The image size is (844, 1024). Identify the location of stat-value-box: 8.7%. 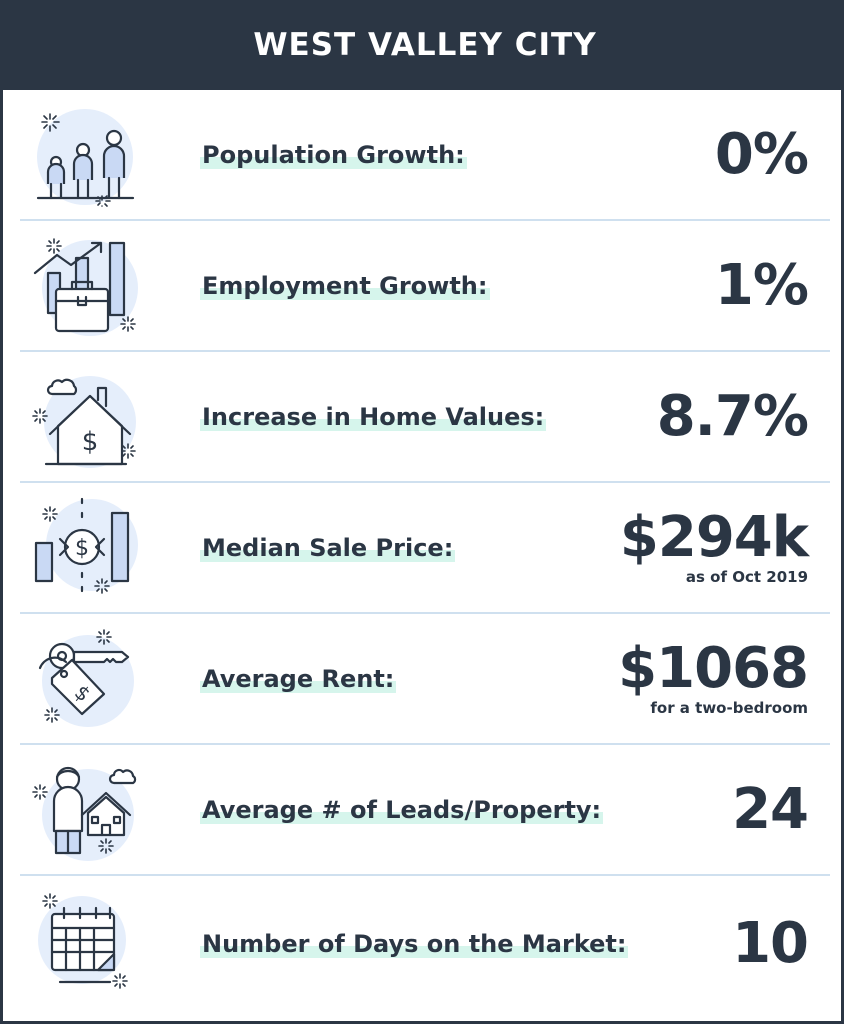
(732, 416).